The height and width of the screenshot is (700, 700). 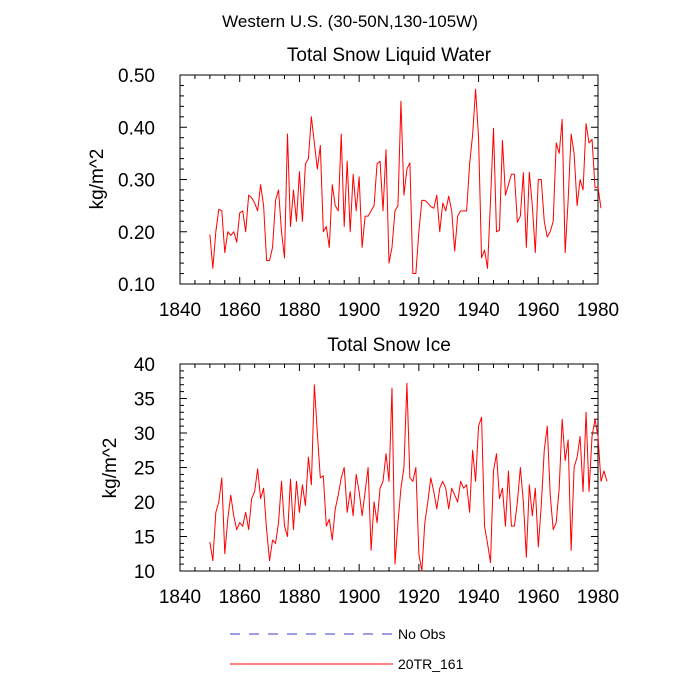 What do you see at coordinates (136, 285) in the screenshot?
I see `y-tick-label: 0.10` at bounding box center [136, 285].